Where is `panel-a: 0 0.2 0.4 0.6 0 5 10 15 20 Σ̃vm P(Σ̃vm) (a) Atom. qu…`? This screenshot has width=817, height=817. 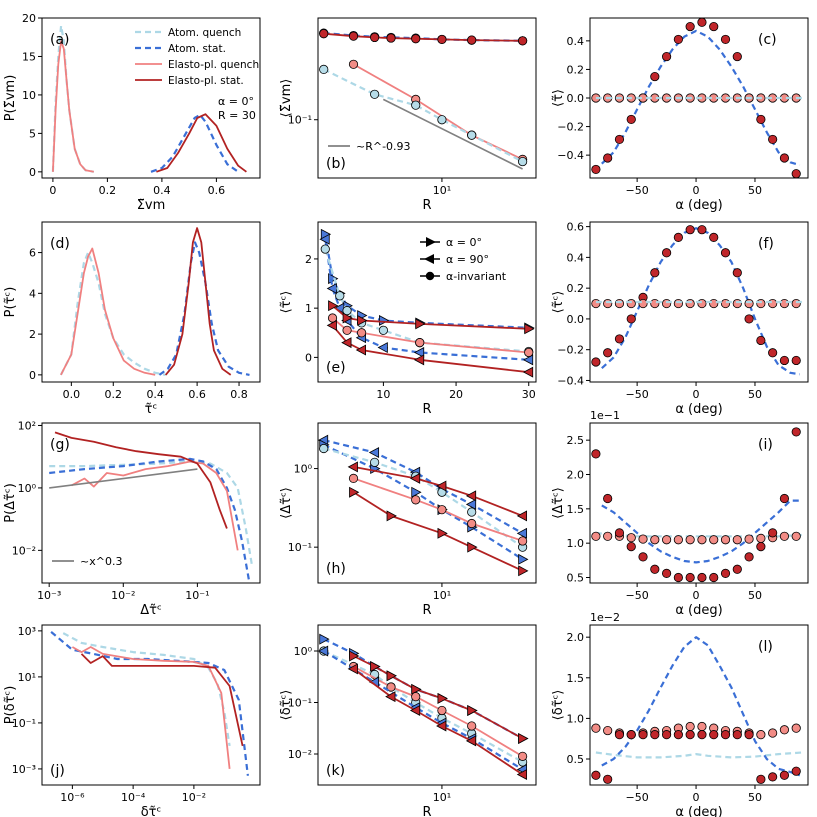
panel-a: 0 0.2 0.4 0.6 0 5 10 15 20 Σ̃vm P(Σ̃vm) (a) Atom. qu… is located at coordinates (132, 112).